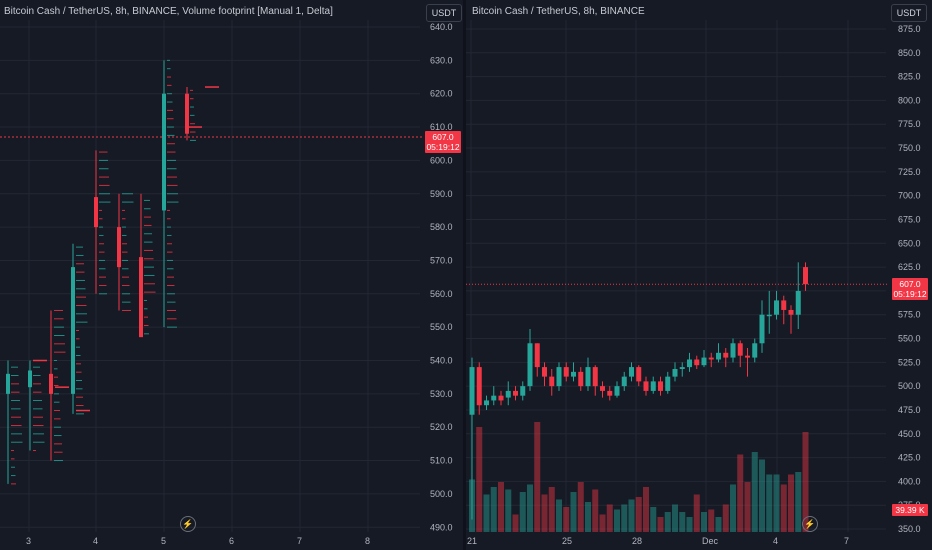  What do you see at coordinates (910, 510) in the screenshot?
I see `volume-label: 39.39 K` at bounding box center [910, 510].